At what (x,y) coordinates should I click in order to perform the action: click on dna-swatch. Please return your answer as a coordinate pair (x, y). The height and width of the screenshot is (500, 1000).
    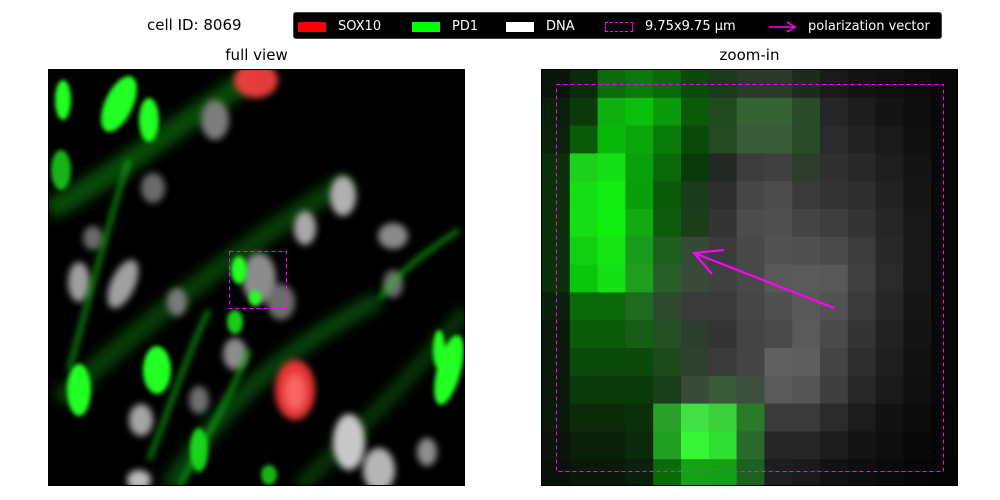
    Looking at the image, I should click on (520, 26).